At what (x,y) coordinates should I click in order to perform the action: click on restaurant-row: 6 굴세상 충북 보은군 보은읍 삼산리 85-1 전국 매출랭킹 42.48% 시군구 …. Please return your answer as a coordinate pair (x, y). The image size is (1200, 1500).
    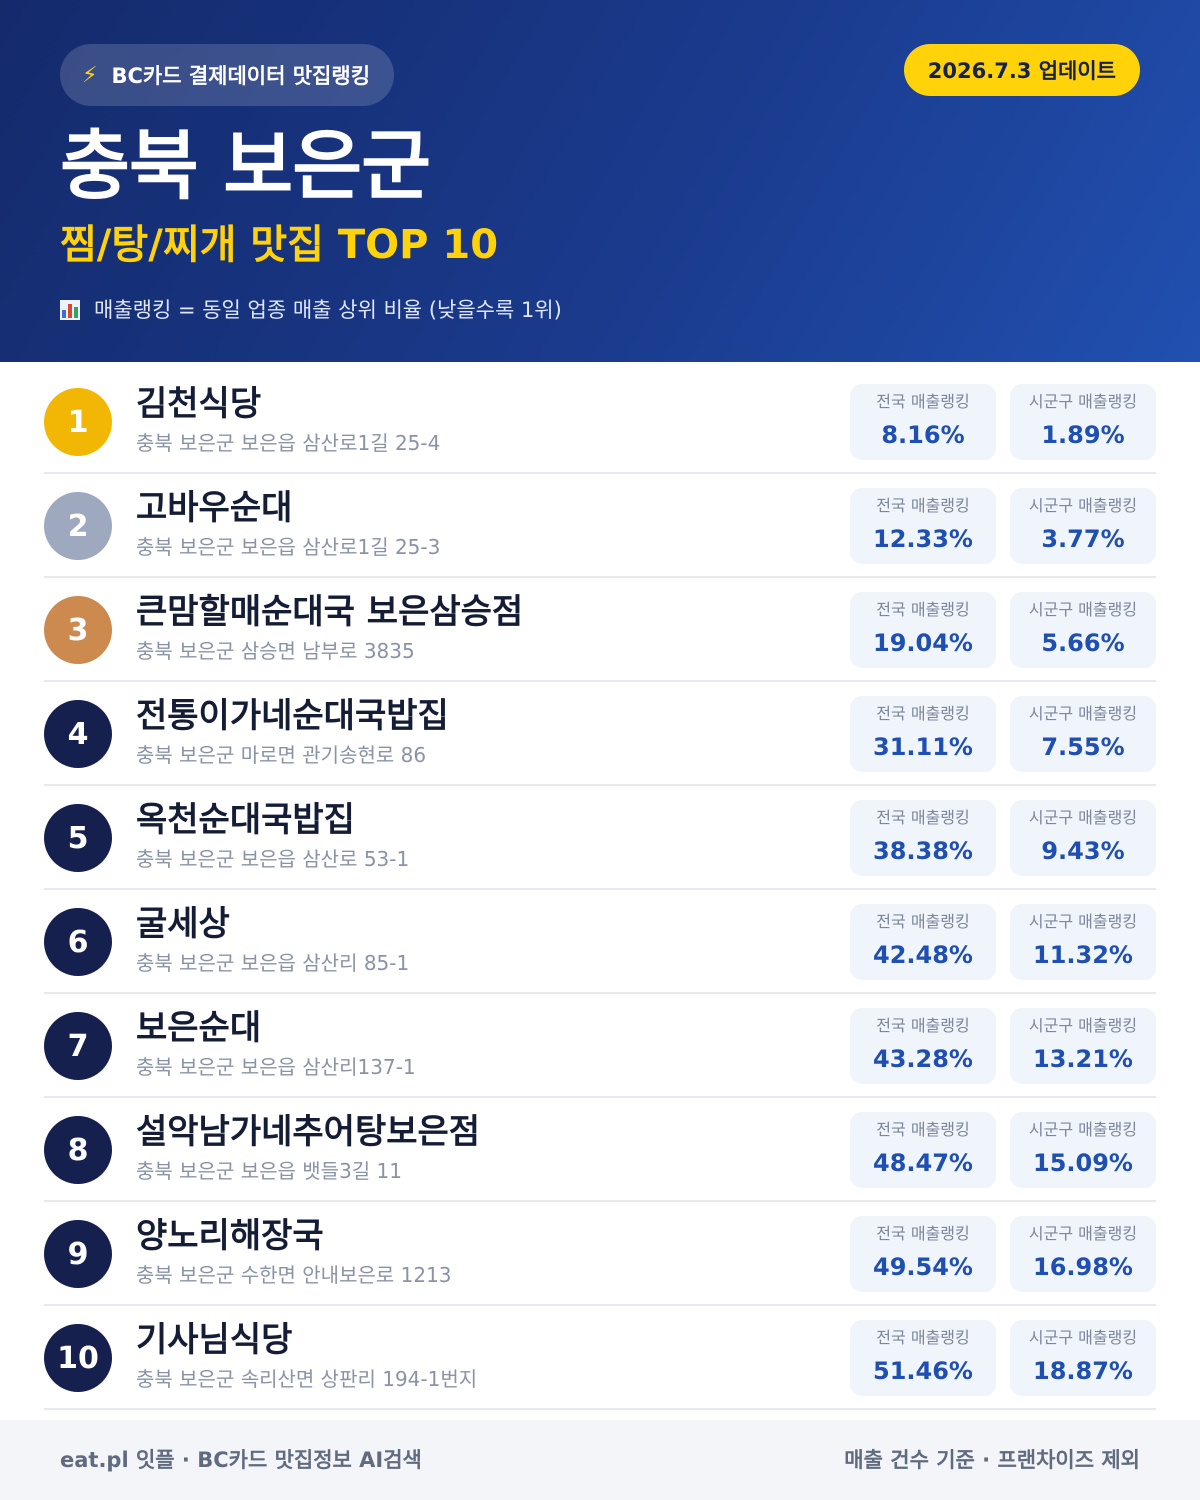
    Looking at the image, I should click on (600, 942).